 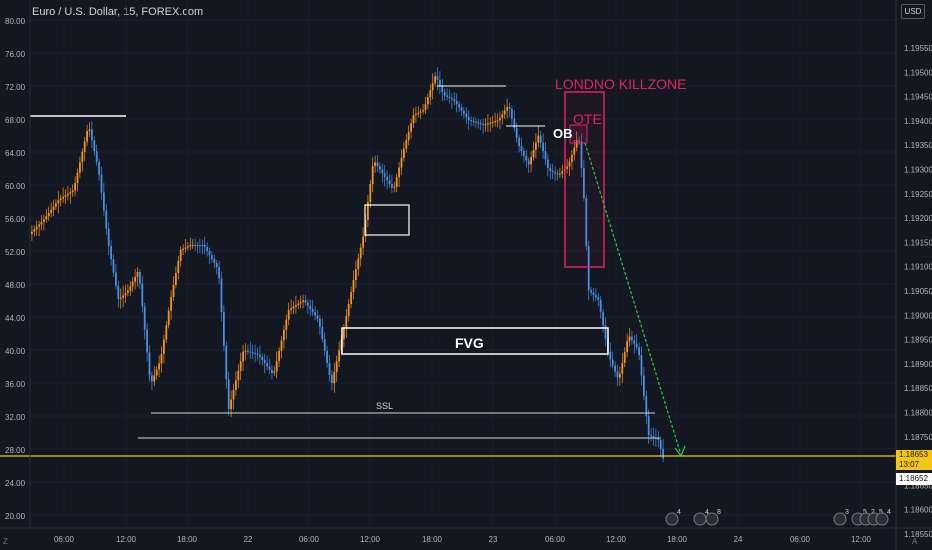 I want to click on x-axis-tick: 18:00, so click(x=432, y=539).